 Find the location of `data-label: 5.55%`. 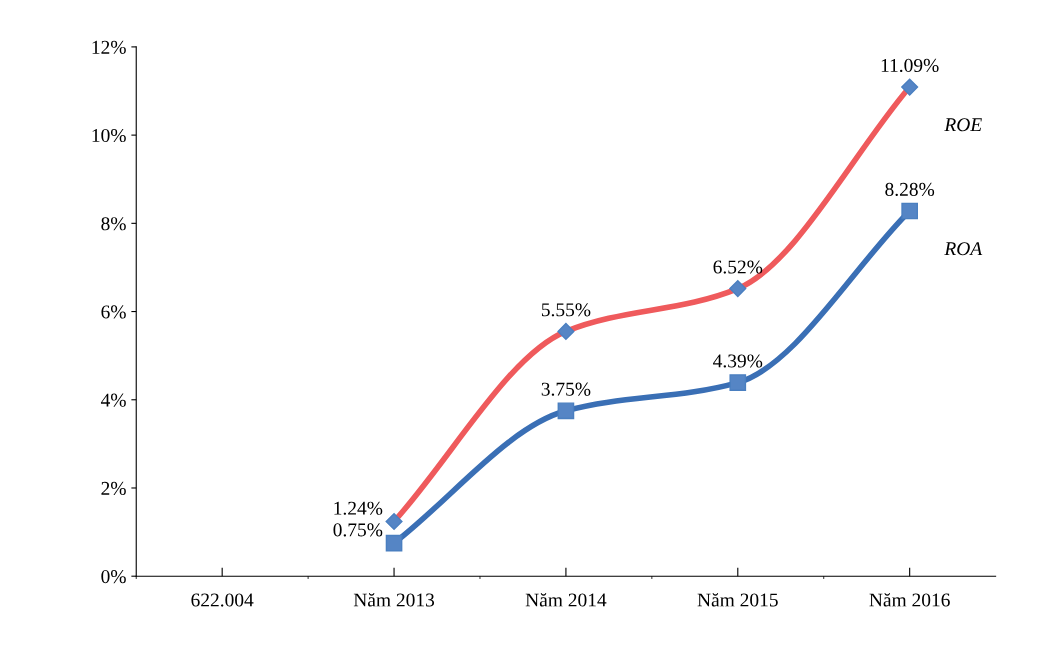

data-label: 5.55% is located at coordinates (566, 310).